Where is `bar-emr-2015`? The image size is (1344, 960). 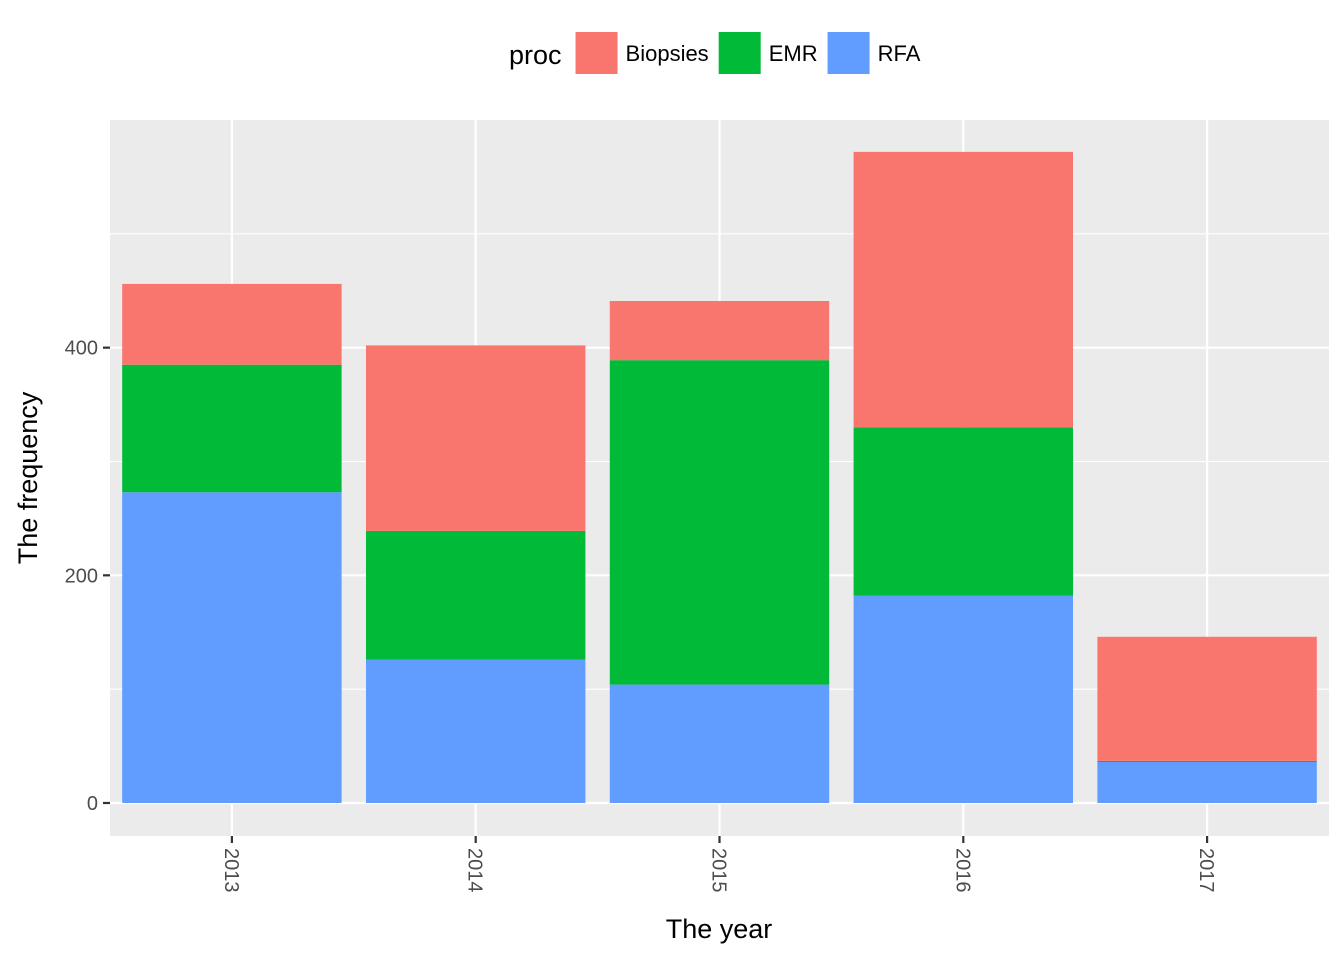
bar-emr-2015 is located at coordinates (719, 522).